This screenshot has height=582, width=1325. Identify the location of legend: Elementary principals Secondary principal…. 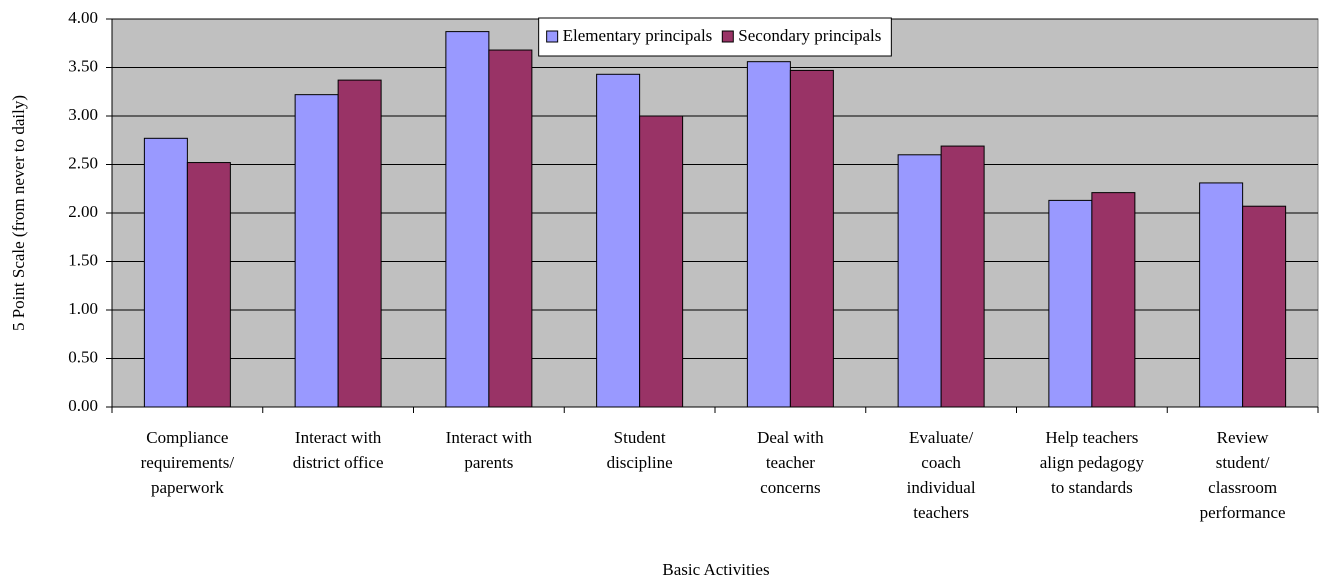
(715, 37).